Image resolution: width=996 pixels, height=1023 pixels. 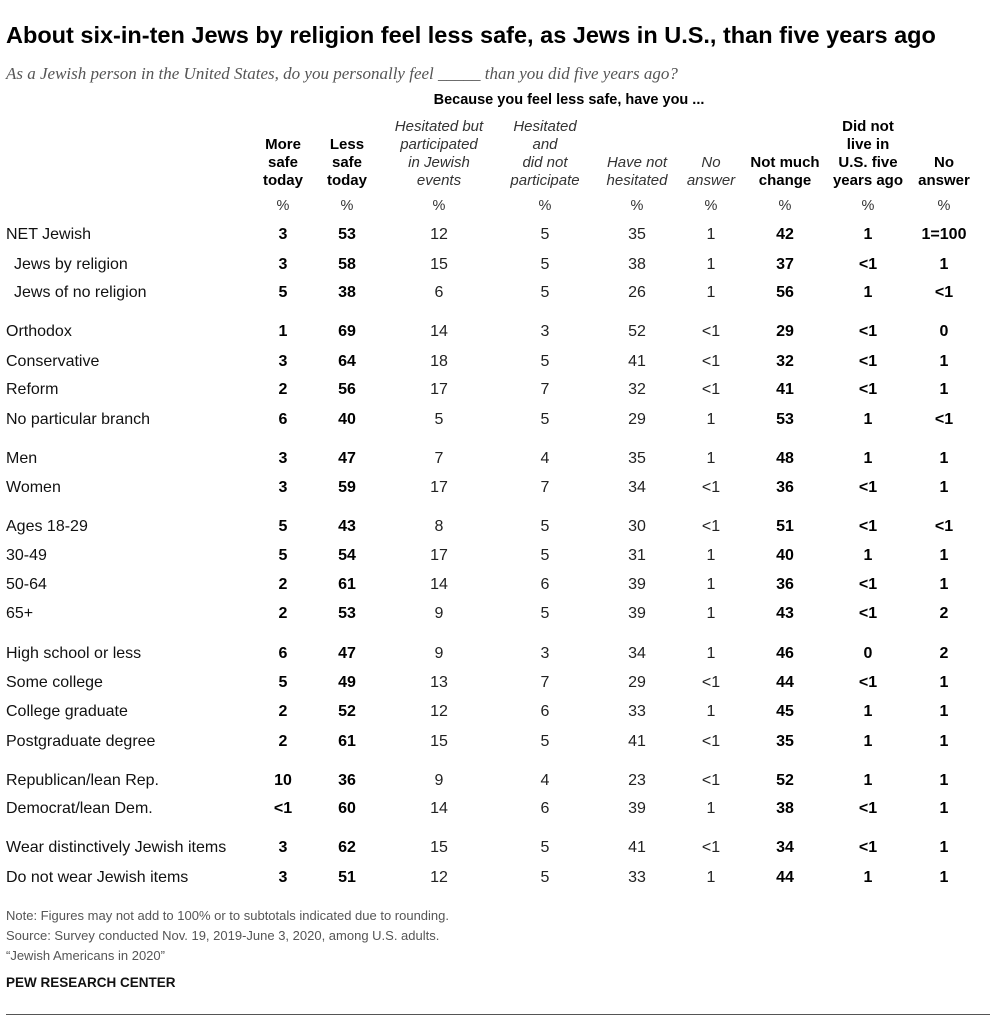 I want to click on percent-unit-8: %, so click(x=868, y=206).